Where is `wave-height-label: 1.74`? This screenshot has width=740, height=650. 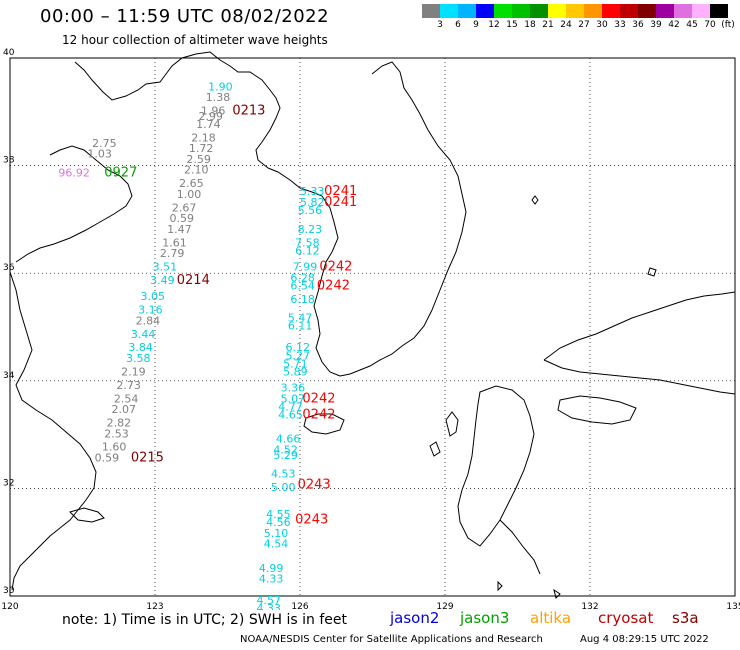 wave-height-label: 1.74 is located at coordinates (208, 124).